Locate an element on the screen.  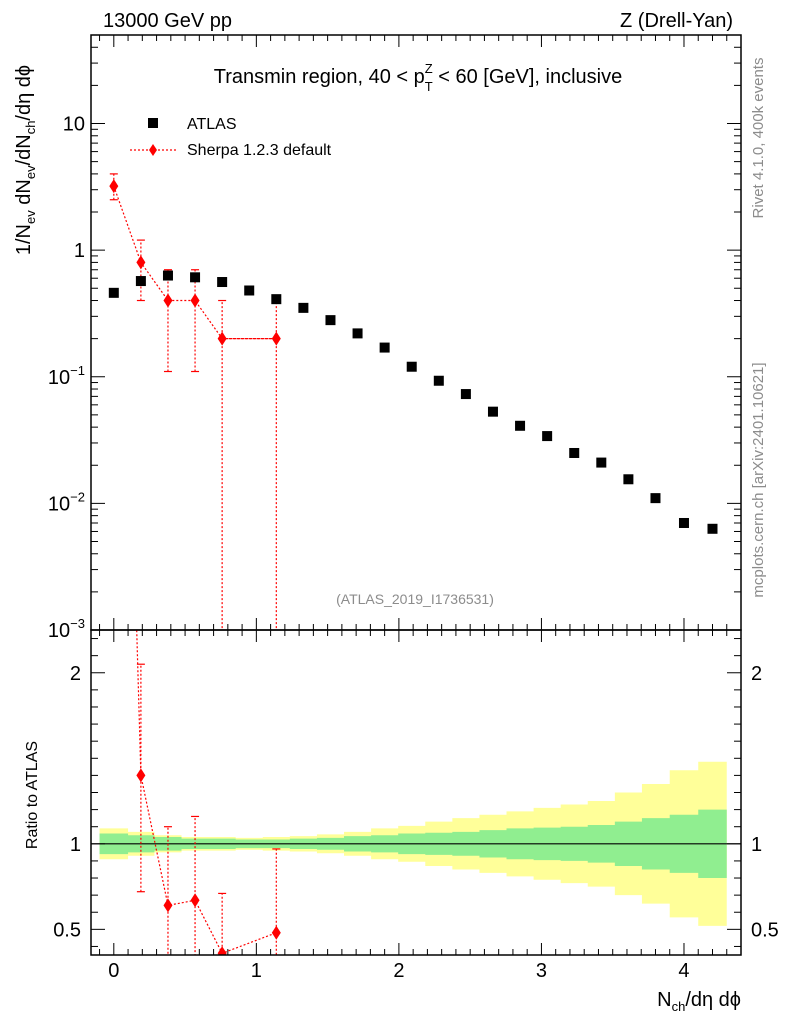
ratio-x-tick-label: 4 is located at coordinates (683, 971).